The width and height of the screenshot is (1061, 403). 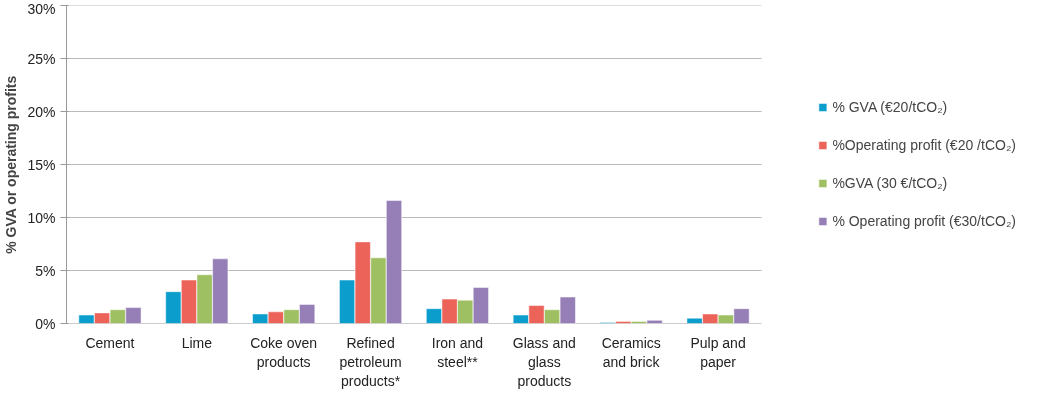 What do you see at coordinates (11, 164) in the screenshot?
I see `y-axis-title: % GVA or operating profits` at bounding box center [11, 164].